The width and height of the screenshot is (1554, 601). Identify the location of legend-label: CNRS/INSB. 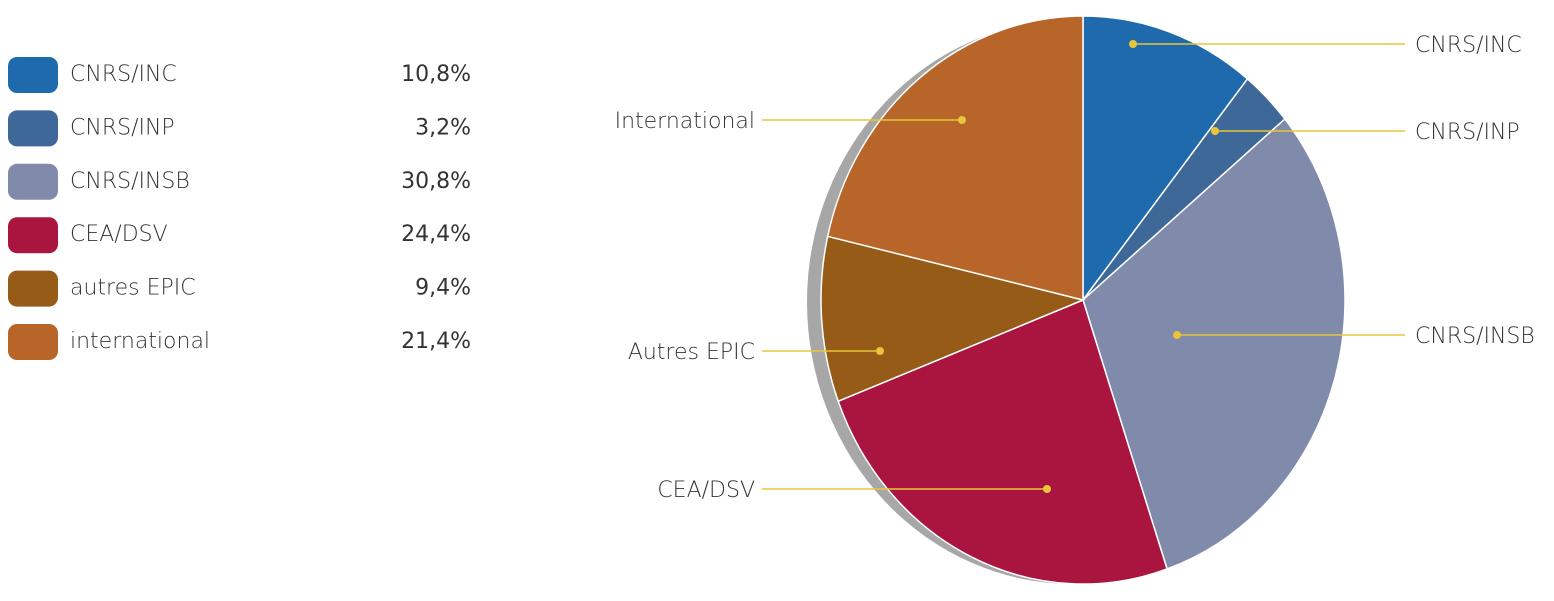
(130, 181).